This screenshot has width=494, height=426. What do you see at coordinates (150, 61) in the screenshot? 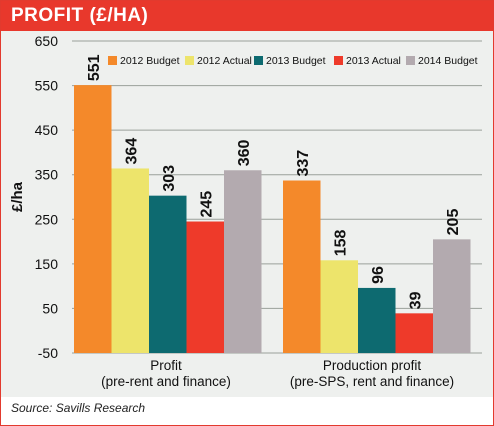
I see `legend-label: 2012 Budget` at bounding box center [150, 61].